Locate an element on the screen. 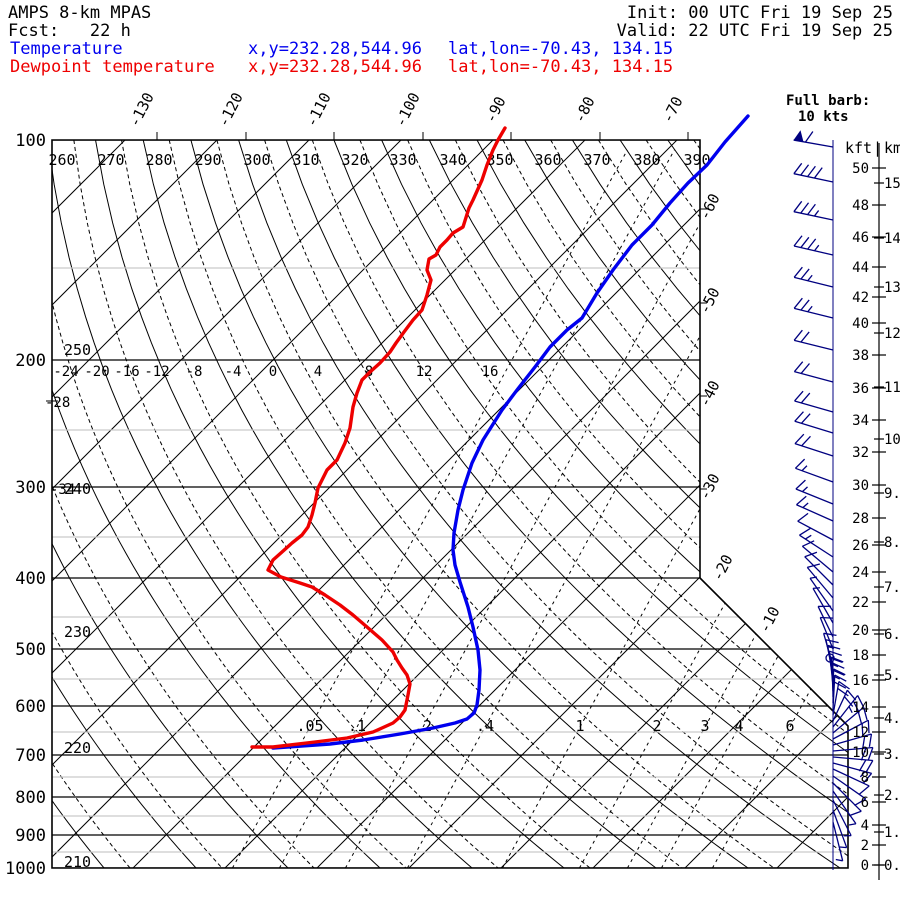  kft-tick-label: 40 is located at coordinates (860, 324).